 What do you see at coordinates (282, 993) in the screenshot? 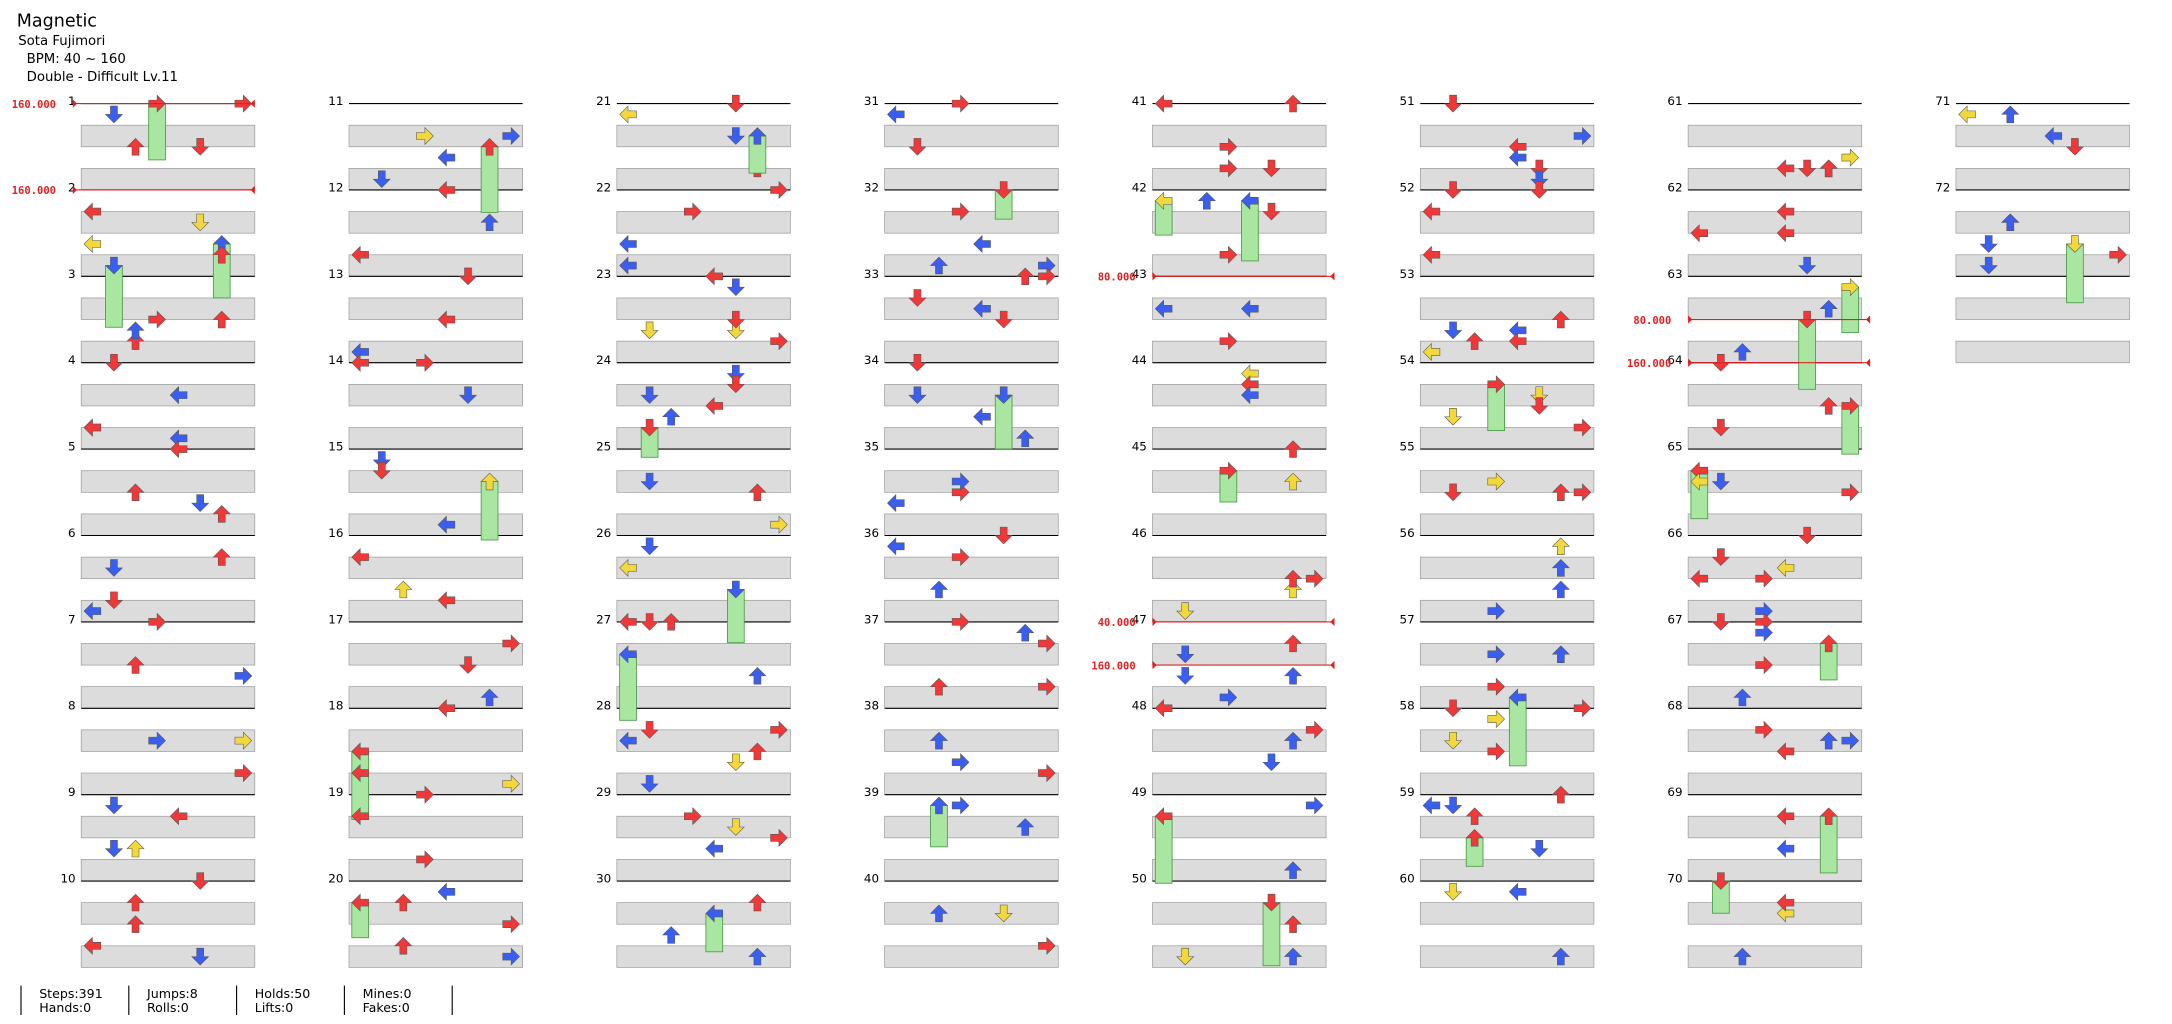
I see `stat: Holds:50` at bounding box center [282, 993].